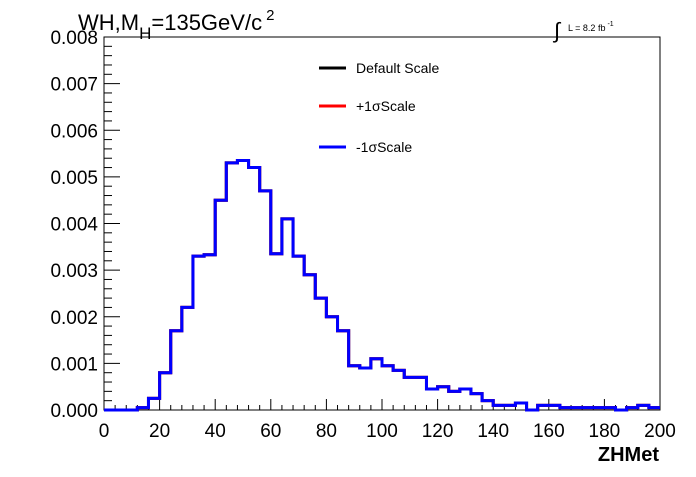 This screenshot has height=477, width=696. I want to click on x-tick-label: 160, so click(549, 431).